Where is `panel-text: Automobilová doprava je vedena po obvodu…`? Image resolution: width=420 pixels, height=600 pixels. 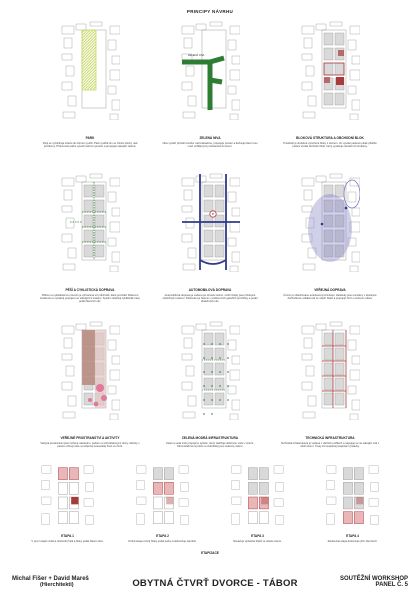 panel-text: Automobilová doprava je vedena po obvodu… is located at coordinates (210, 299).